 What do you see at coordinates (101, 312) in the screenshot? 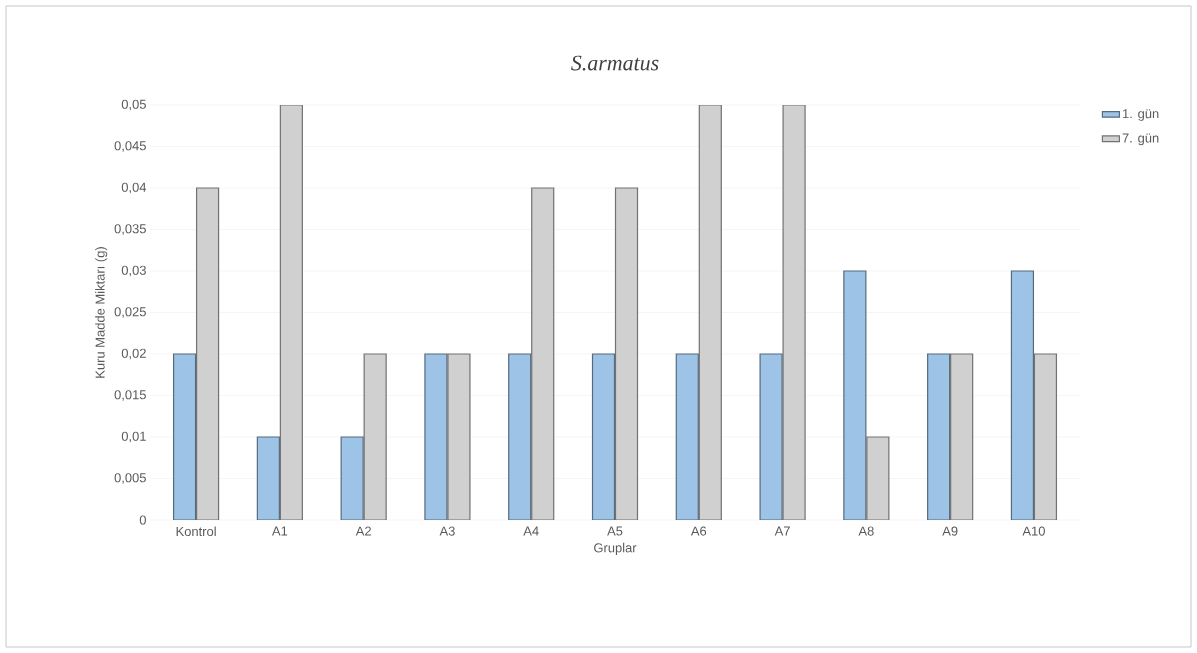
I see `y-axis-title: Kuru Madde Miktarı (g)` at bounding box center [101, 312].